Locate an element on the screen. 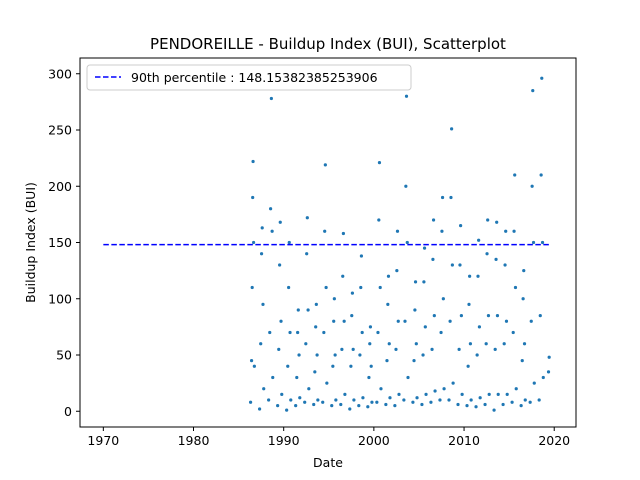  y-tick-label: 200 is located at coordinates (60, 186).